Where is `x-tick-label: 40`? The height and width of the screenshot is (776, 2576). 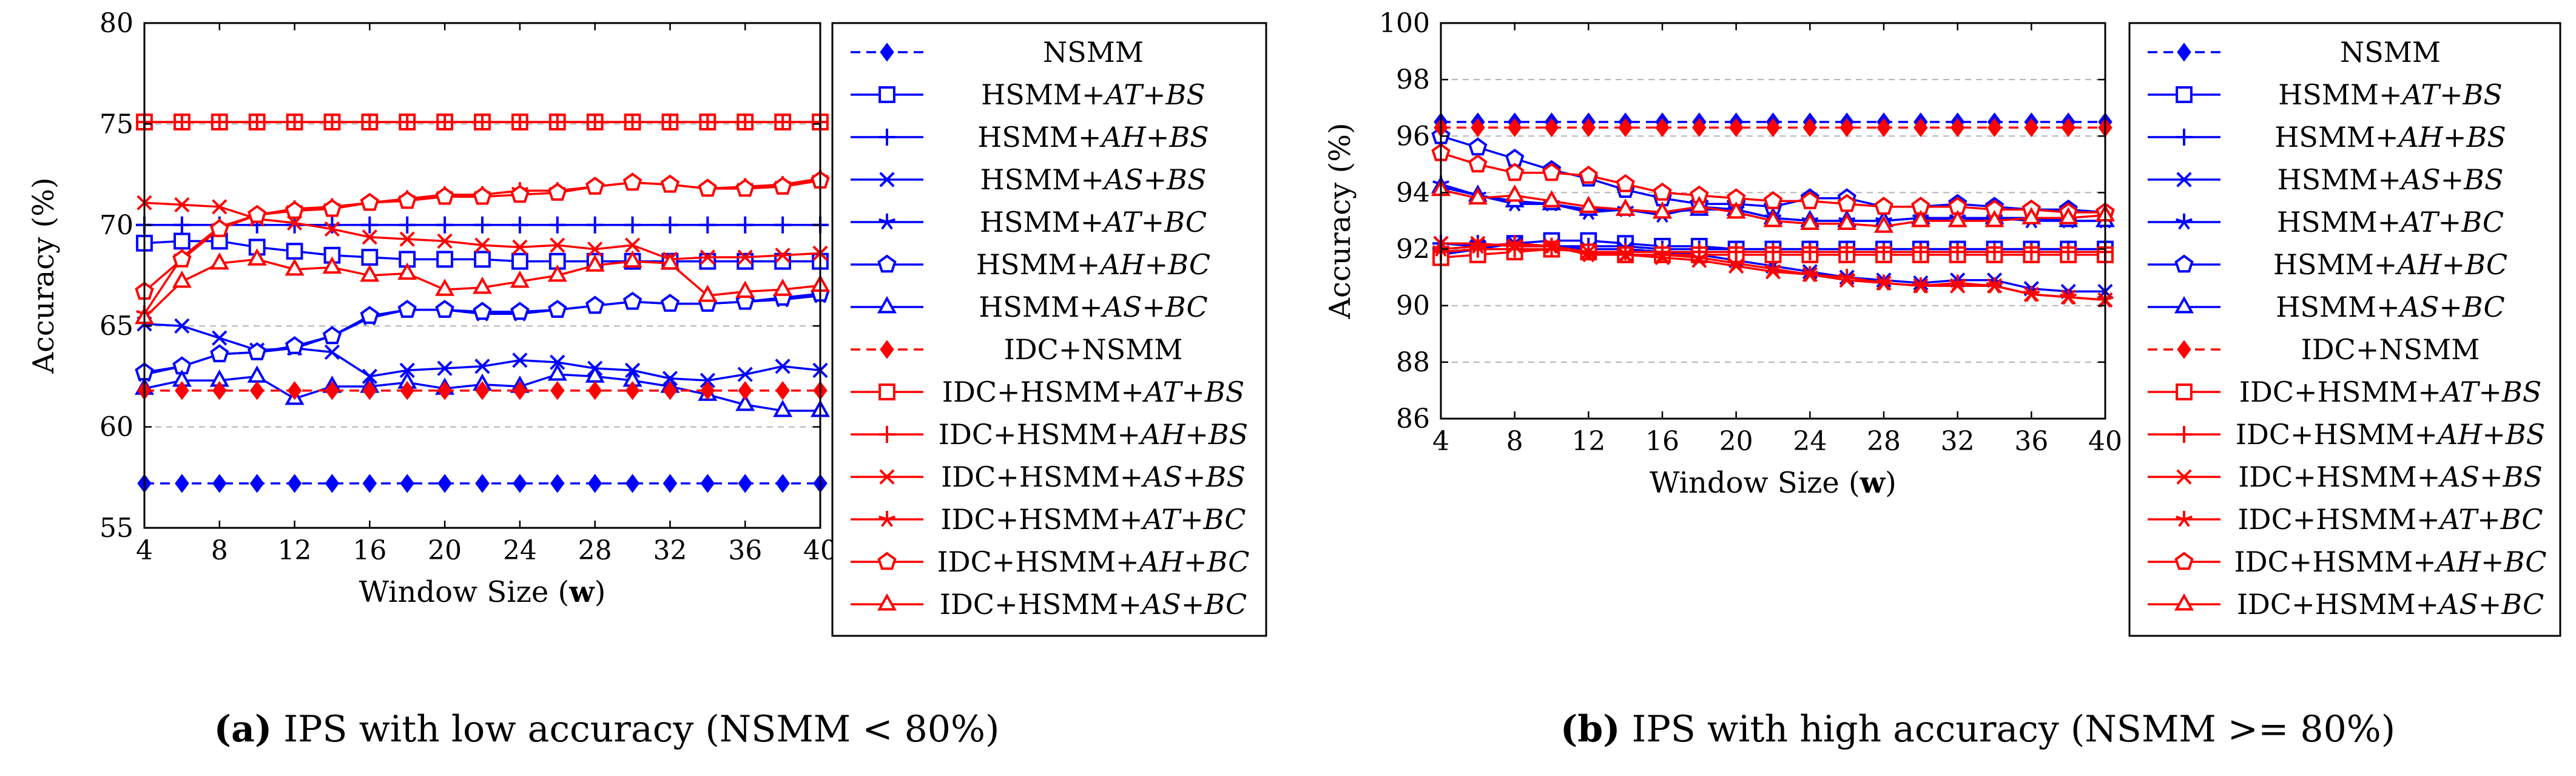
x-tick-label: 40 is located at coordinates (2105, 441).